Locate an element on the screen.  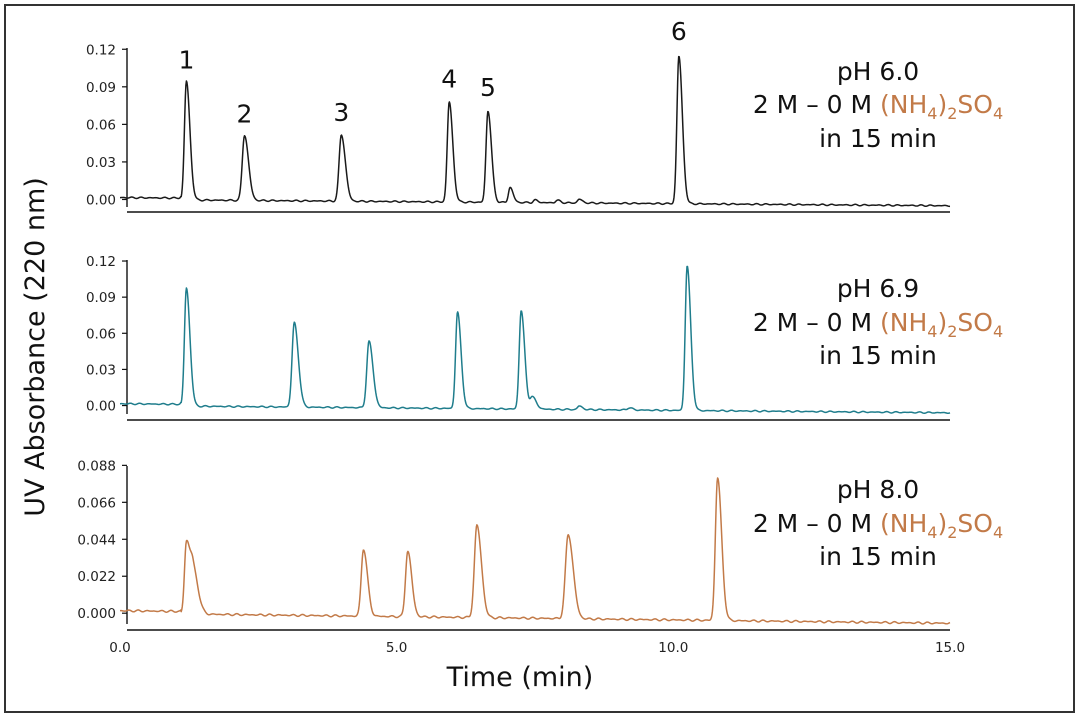
peak-label: 6 is located at coordinates (679, 31).